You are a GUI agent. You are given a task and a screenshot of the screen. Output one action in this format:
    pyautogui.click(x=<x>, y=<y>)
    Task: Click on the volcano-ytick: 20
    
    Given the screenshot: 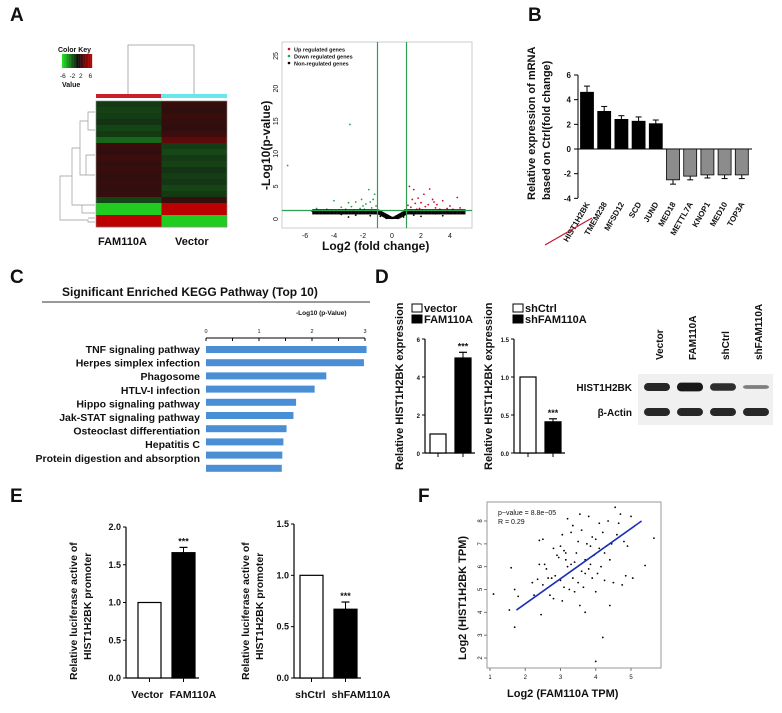 What is the action you would take?
    pyautogui.click(x=276, y=89)
    